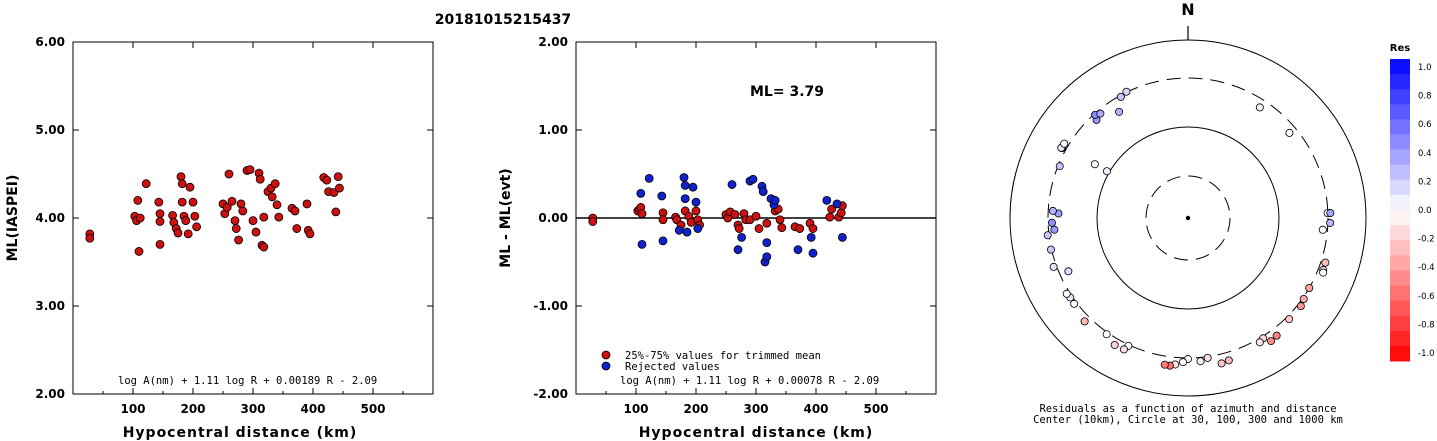 This screenshot has width=1437, height=441. I want to click on chart2-y-label: ML - ML(evt), so click(506, 217).